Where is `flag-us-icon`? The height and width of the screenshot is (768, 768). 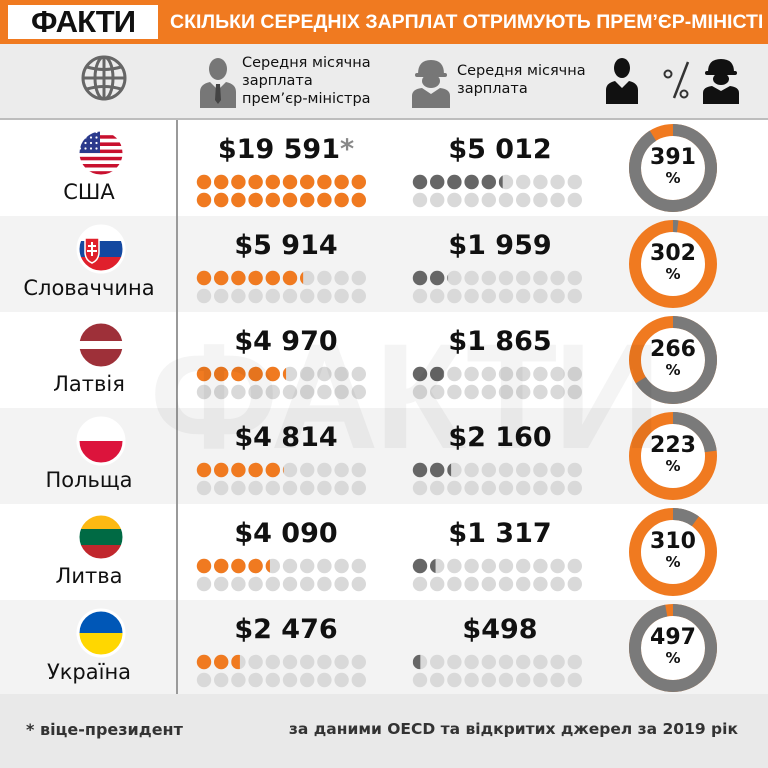 flag-us-icon is located at coordinates (101, 155).